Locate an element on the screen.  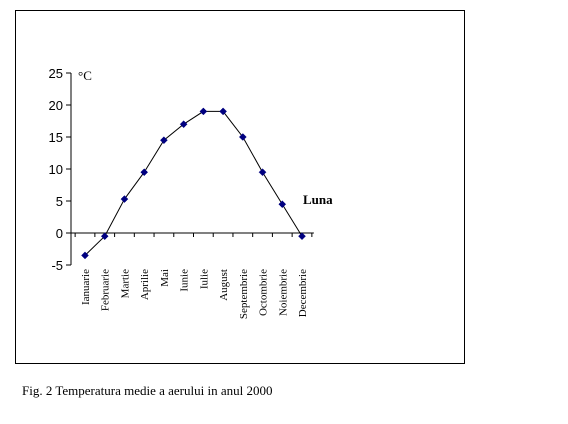
series is located at coordinates (193, 183).